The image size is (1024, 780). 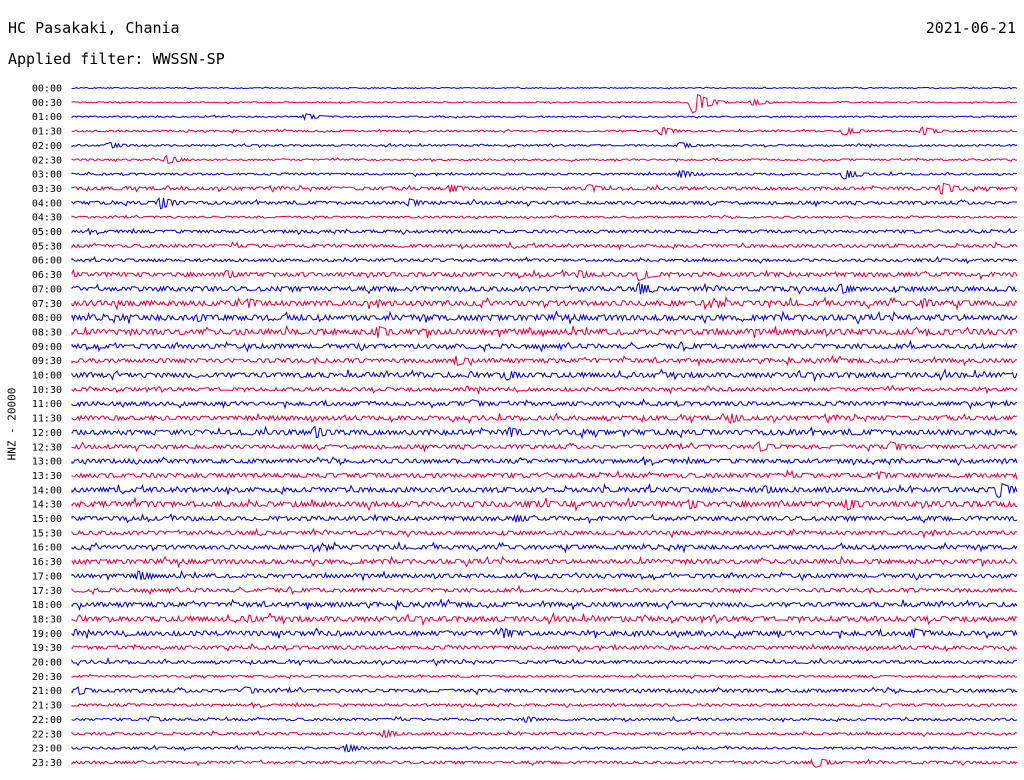 What do you see at coordinates (47, 89) in the screenshot?
I see `row-time-label: 00:00` at bounding box center [47, 89].